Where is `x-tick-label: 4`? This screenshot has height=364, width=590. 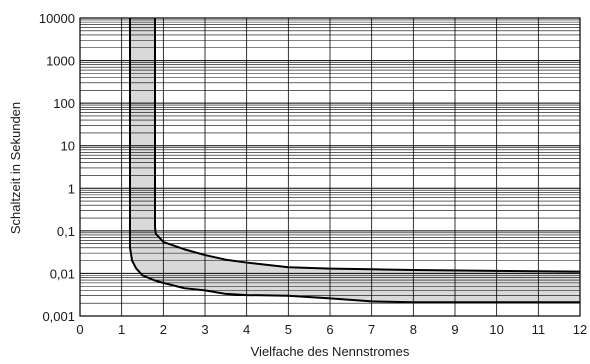 x-tick-label: 4 is located at coordinates (246, 329).